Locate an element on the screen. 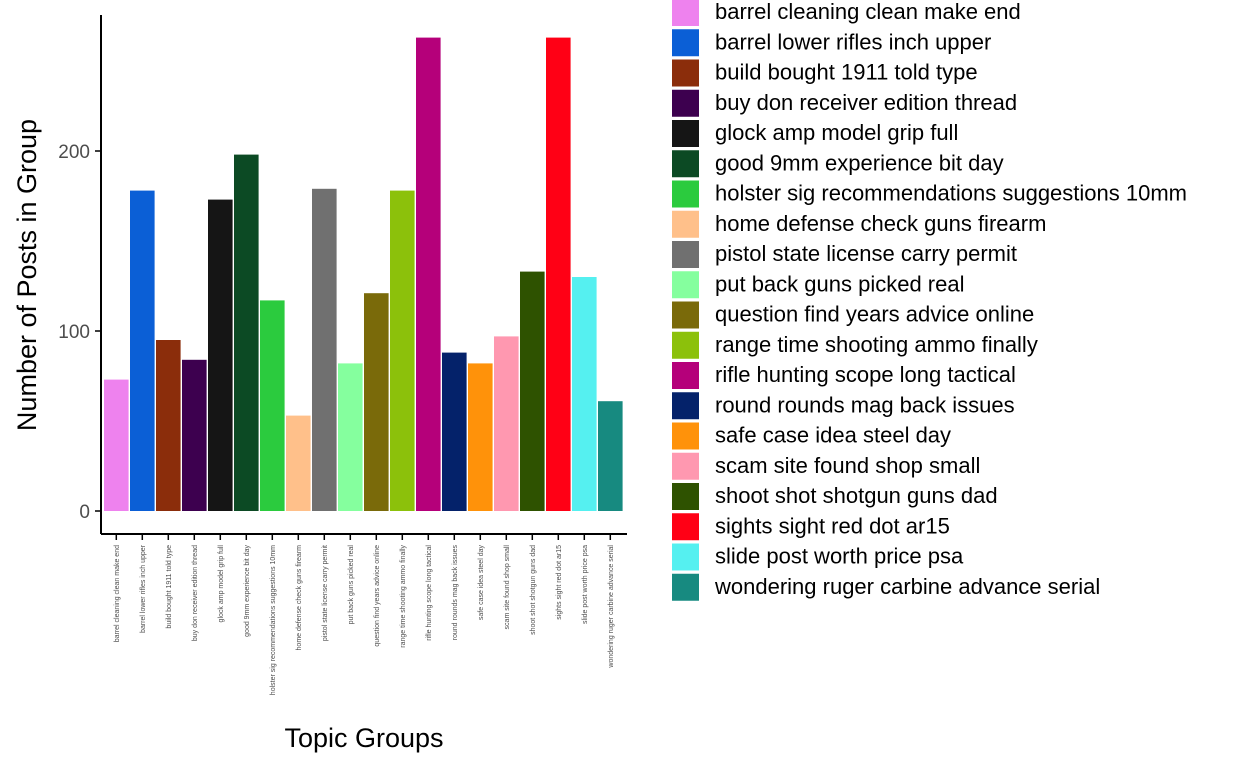 Image resolution: width=1248 pixels, height=768 pixels. legend-label: build bought 1911 told type is located at coordinates (846, 72).